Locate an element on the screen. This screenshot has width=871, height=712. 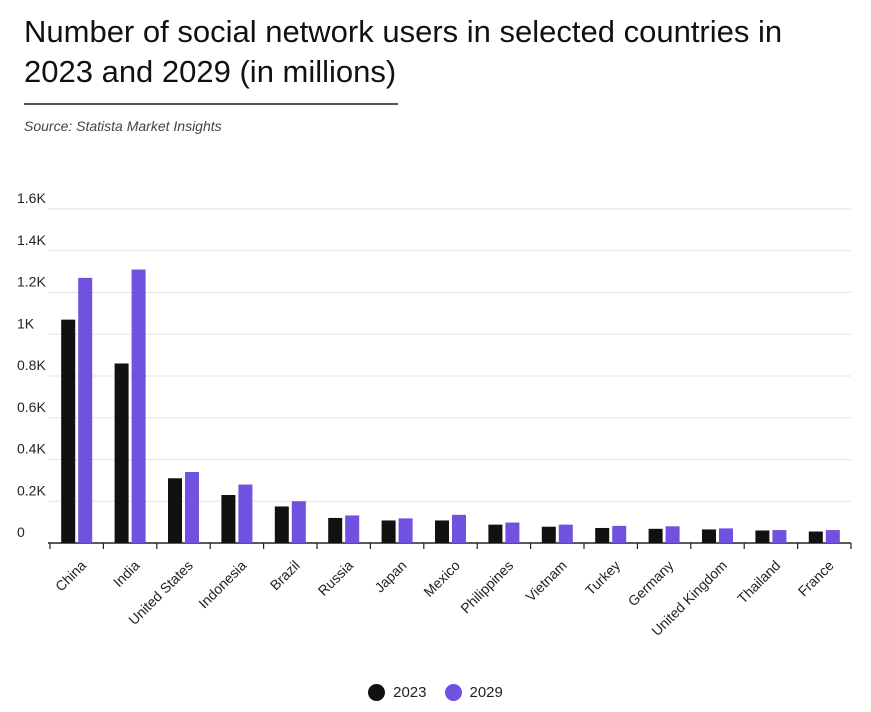
bar-2029-china is located at coordinates (85, 410).